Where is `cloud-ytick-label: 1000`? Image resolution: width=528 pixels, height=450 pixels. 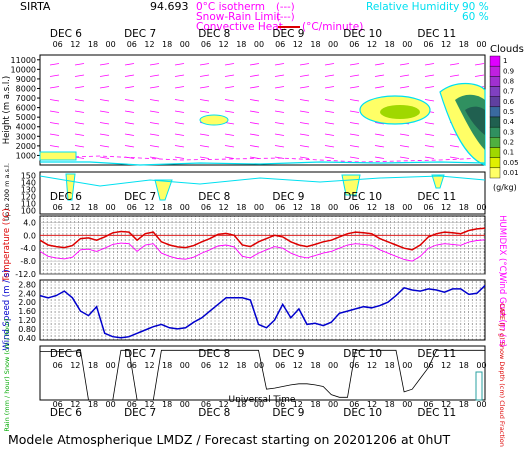 cloud-ytick-label: 1000 is located at coordinates (26, 155).